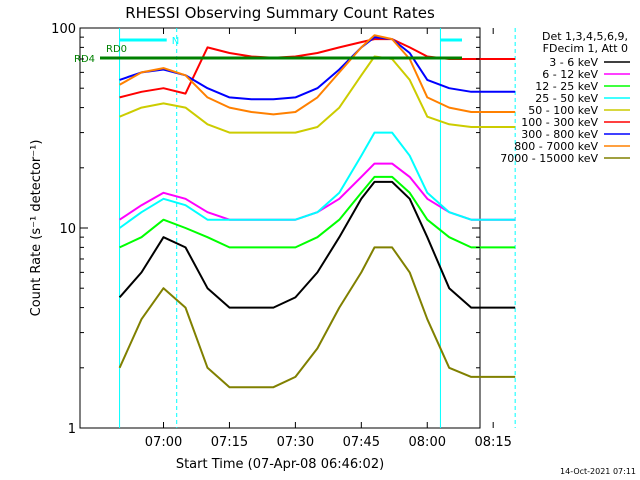 This screenshot has height=480, width=640. Describe the element at coordinates (67, 229) in the screenshot. I see `y-tick-label: 10` at that location.